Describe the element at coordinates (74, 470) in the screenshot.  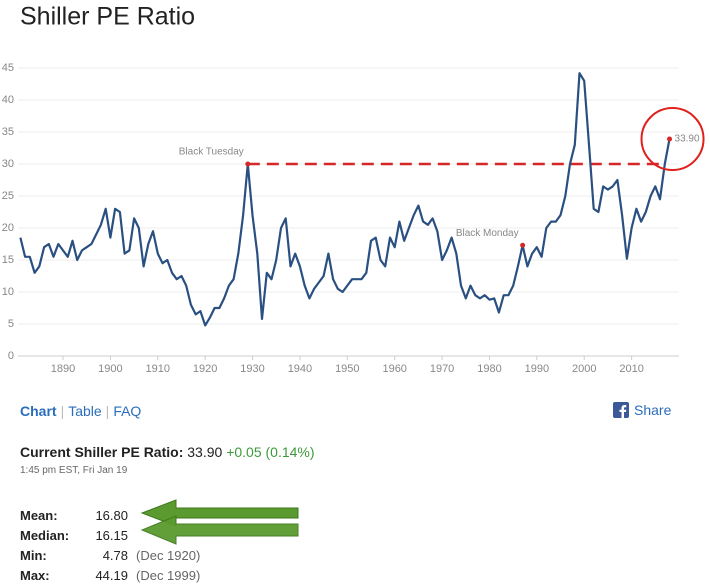
I see `timestamp: 1:45 pm EST, Fri Jan 19` at that location.